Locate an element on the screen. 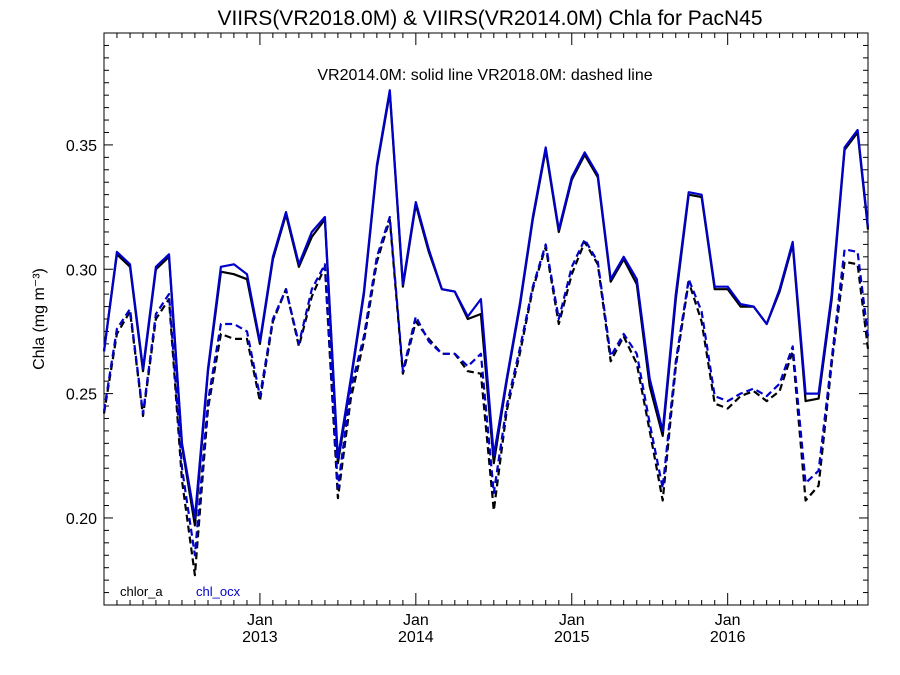  y-tick-label: 0.25 is located at coordinates (81, 395).